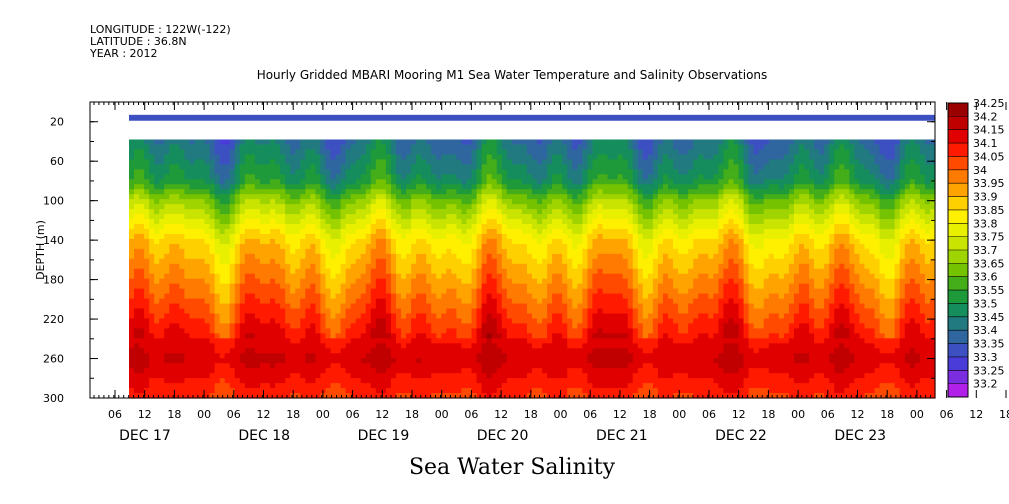  I want to click on year-text: YEAR : 2012, so click(124, 53).